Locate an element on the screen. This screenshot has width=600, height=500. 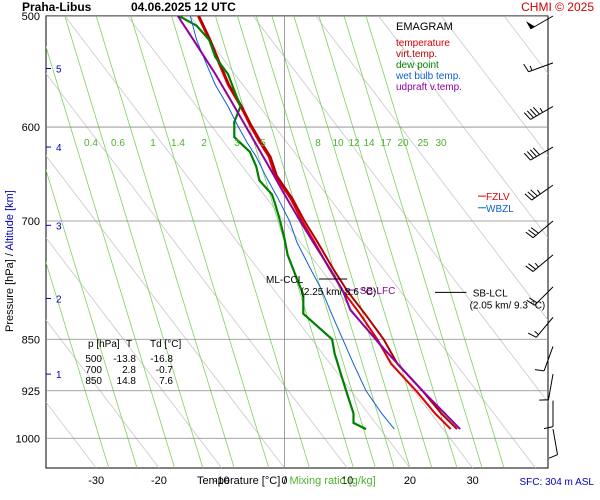
mixing-ratio-tick-label: 3 is located at coordinates (237, 143).